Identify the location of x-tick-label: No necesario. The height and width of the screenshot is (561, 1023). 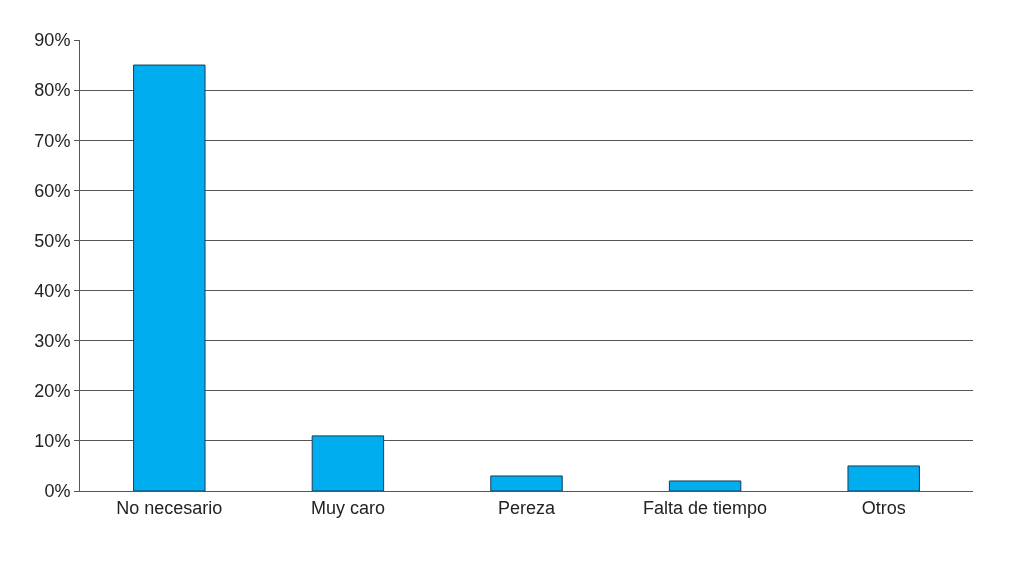
(169, 507).